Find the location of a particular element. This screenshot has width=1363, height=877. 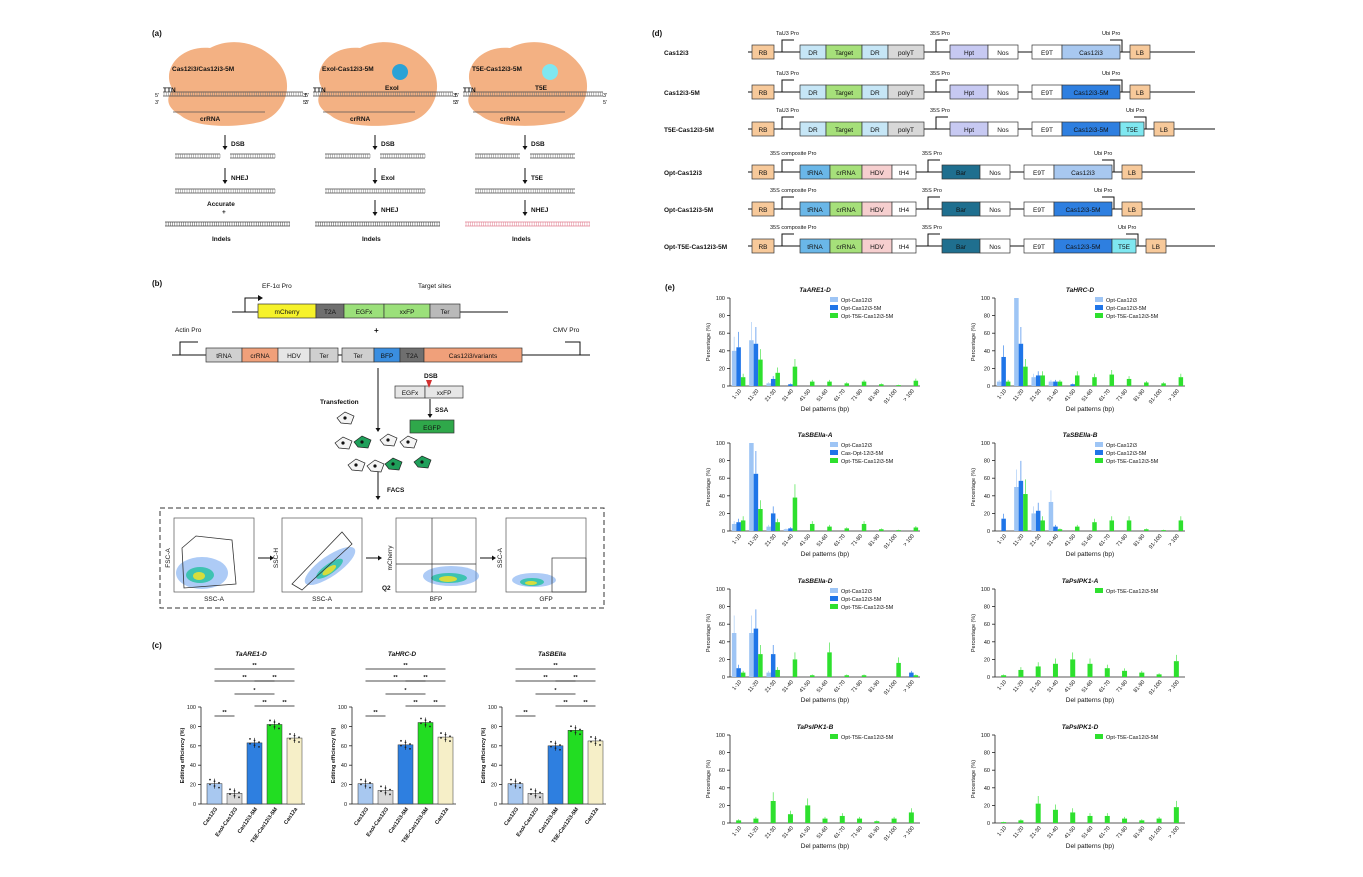

construct-part-label: RB is located at coordinates (762, 93).